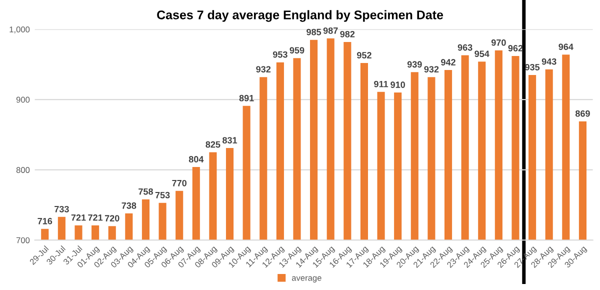  What do you see at coordinates (246, 98) in the screenshot?
I see `data-label: 891` at bounding box center [246, 98].